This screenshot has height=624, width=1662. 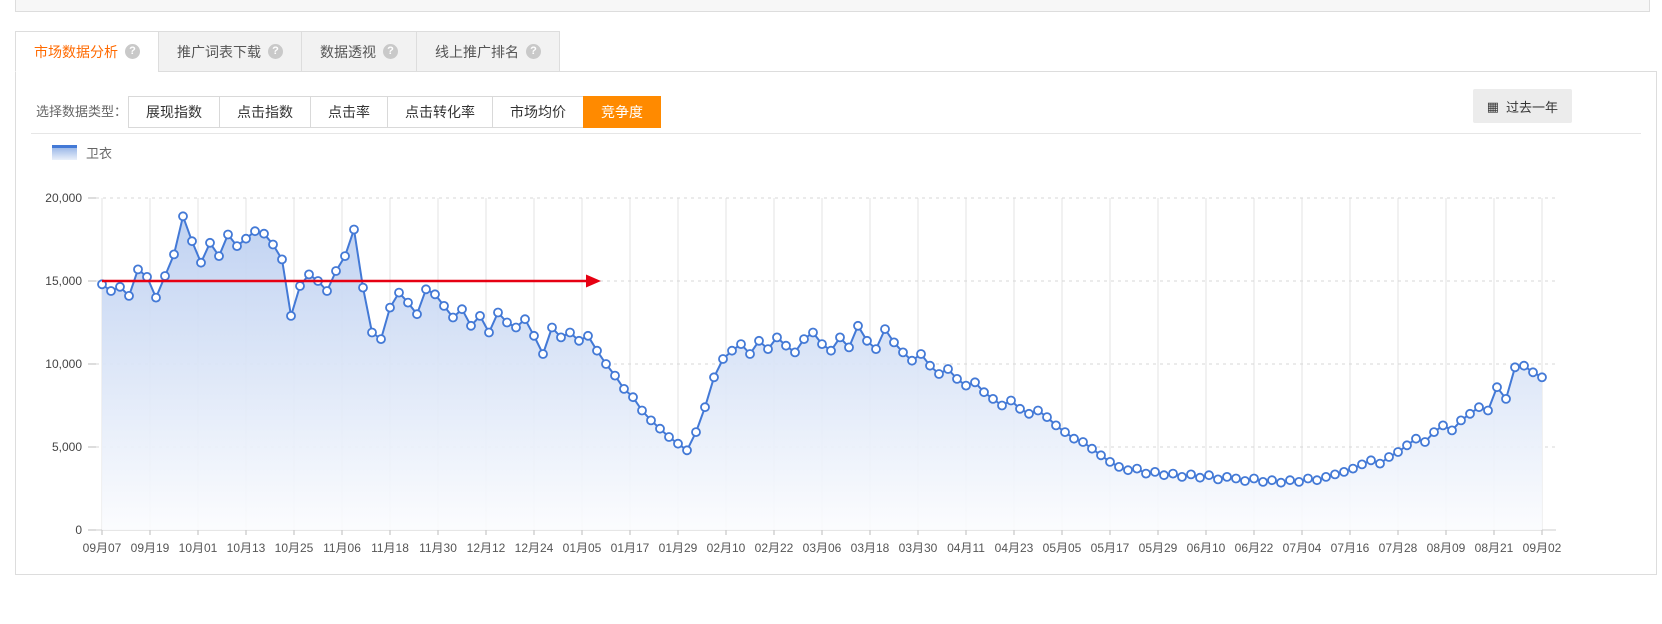 I want to click on tab-bar: 市场数据分析? 推广词表下载? 数据透视? 线上推广排名?, so click(x=287, y=51).